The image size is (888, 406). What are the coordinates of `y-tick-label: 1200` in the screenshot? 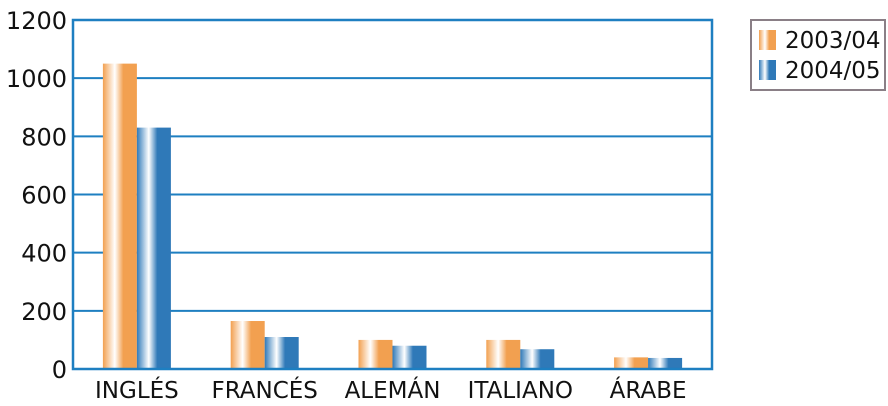 It's located at (36, 21).